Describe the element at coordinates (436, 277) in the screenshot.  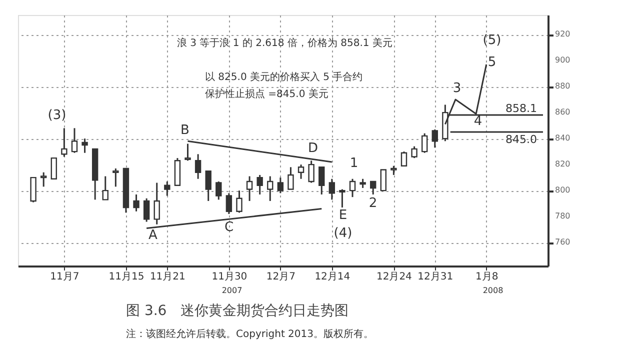
I see `x-tick-label: 12月31` at that location.